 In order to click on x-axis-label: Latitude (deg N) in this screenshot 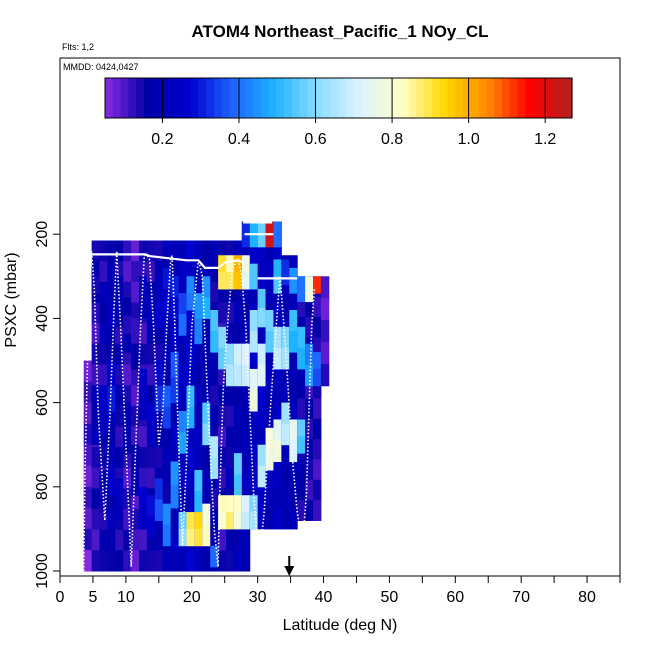, I will do `click(340, 625)`.